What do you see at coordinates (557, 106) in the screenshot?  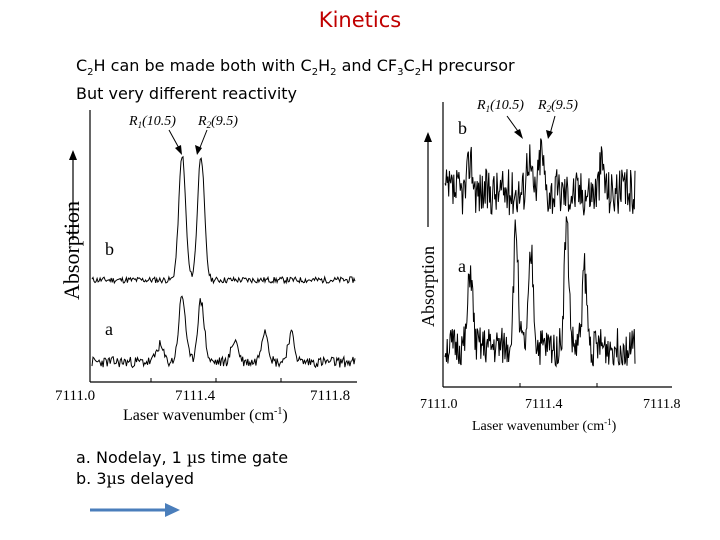 I see `right-r2-label: R2(9.5)` at bounding box center [557, 106].